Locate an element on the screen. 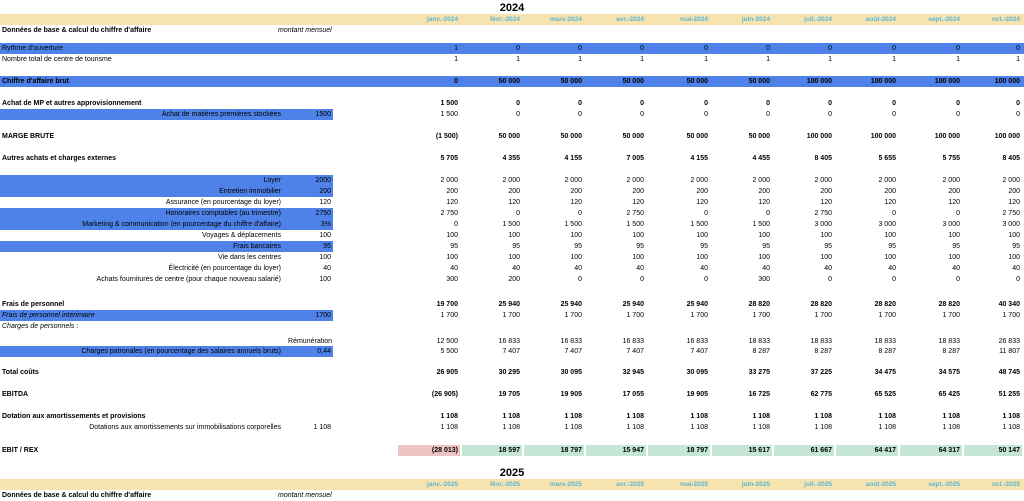 The image size is (1024, 501). value-cell: 15 947 is located at coordinates (616, 450).